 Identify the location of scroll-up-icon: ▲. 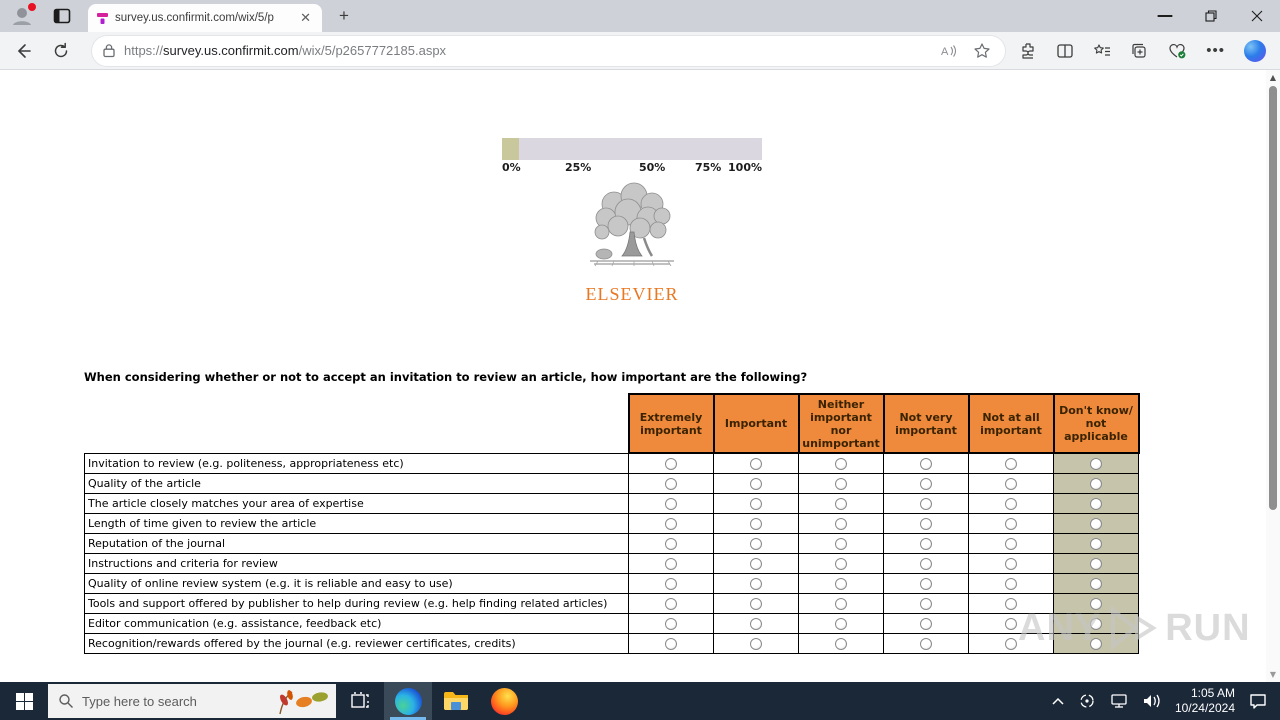
(1273, 77).